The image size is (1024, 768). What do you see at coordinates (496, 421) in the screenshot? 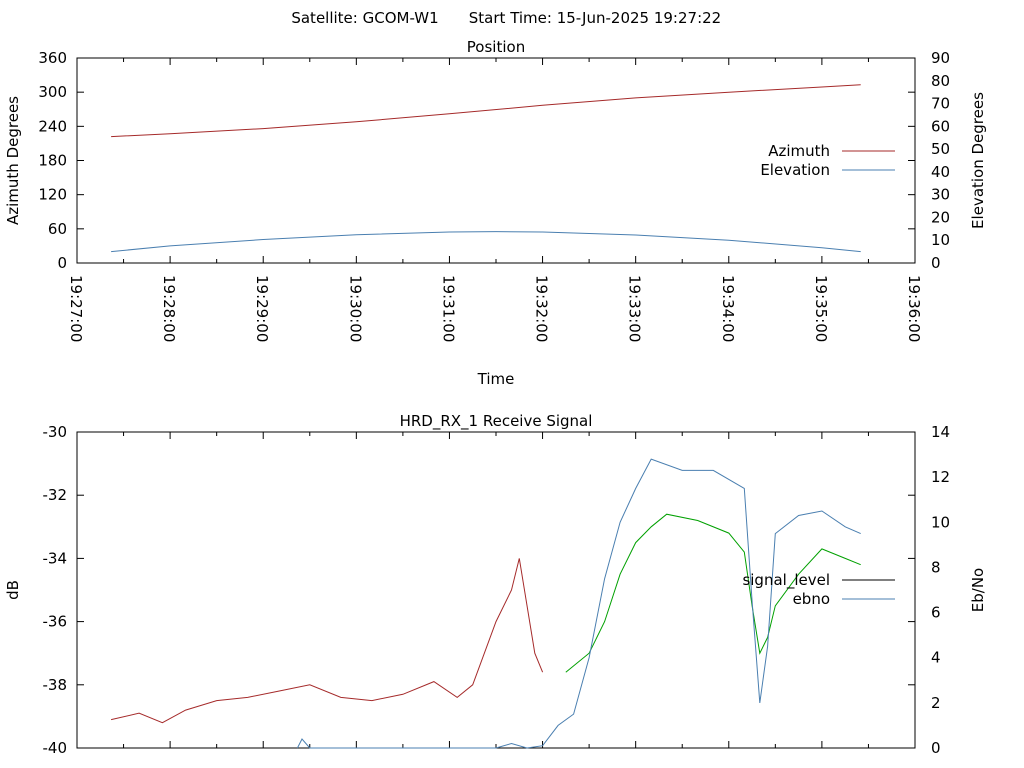
I see `chart-title: HRD_RX_1 Receive Signal` at bounding box center [496, 421].